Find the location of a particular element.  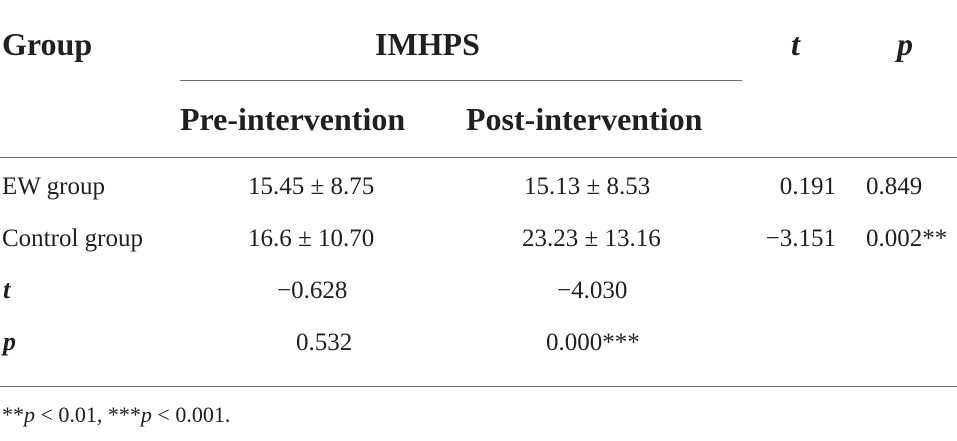

header-t: t is located at coordinates (795, 44).